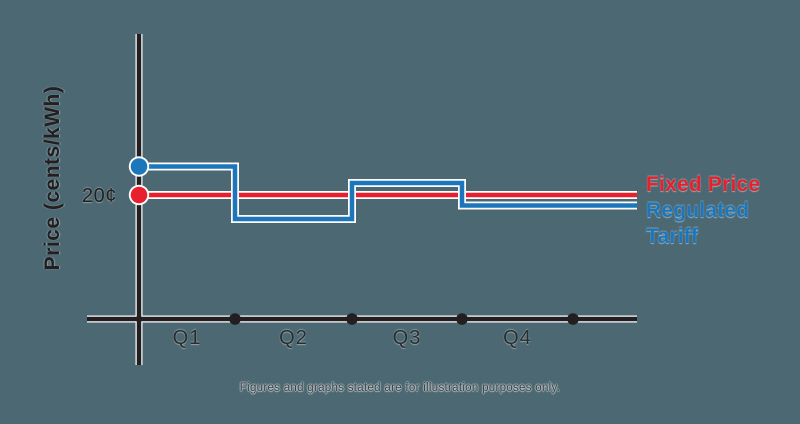  Describe the element at coordinates (517, 338) in the screenshot. I see `x-tick-label-q4: Q4` at that location.